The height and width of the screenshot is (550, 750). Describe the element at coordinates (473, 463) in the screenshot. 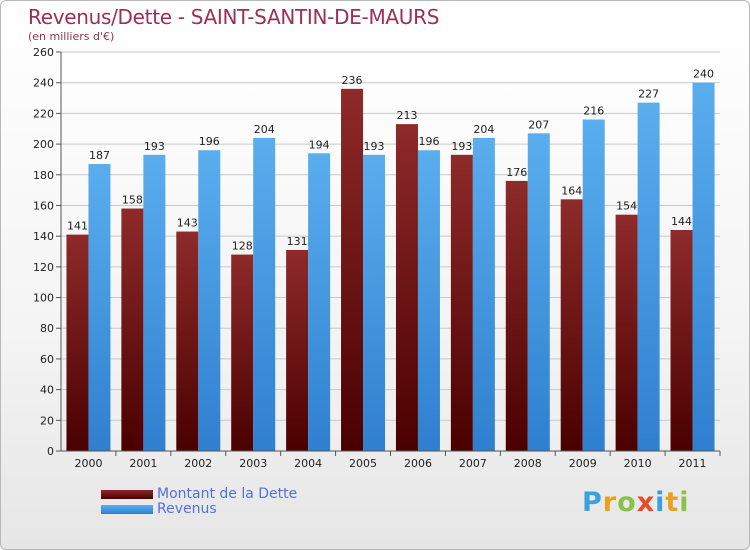

I see `x-tick-label: 2007` at that location.